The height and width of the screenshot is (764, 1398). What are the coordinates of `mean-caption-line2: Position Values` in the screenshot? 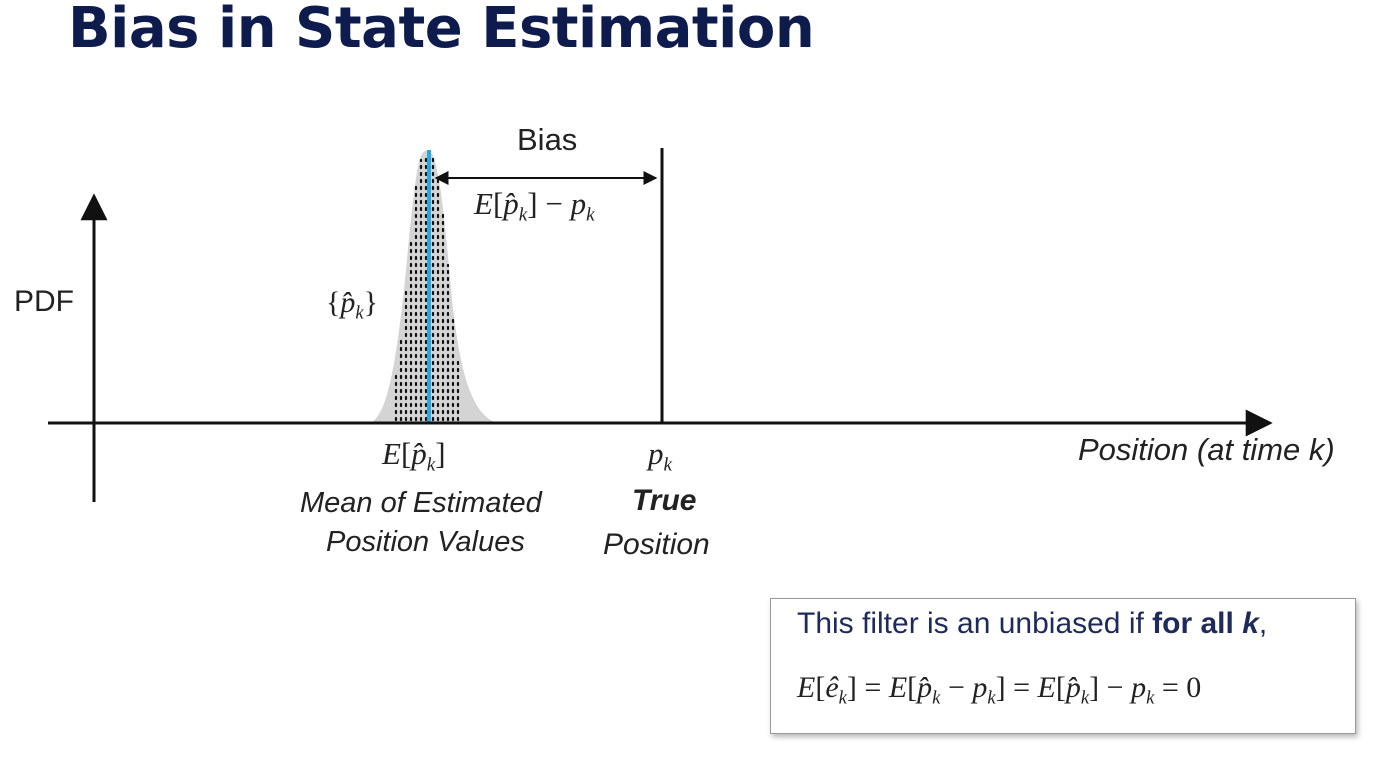 It's located at (425, 542).